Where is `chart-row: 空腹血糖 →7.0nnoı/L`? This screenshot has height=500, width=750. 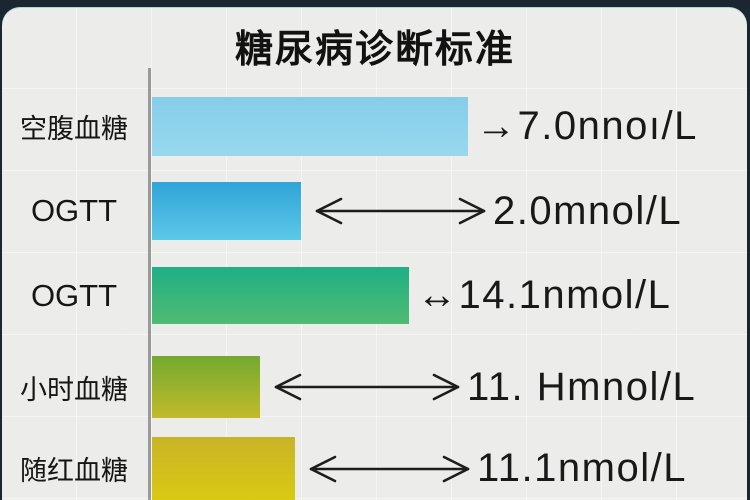
chart-row: 空腹血糖 →7.0nnoı/L is located at coordinates (375, 126).